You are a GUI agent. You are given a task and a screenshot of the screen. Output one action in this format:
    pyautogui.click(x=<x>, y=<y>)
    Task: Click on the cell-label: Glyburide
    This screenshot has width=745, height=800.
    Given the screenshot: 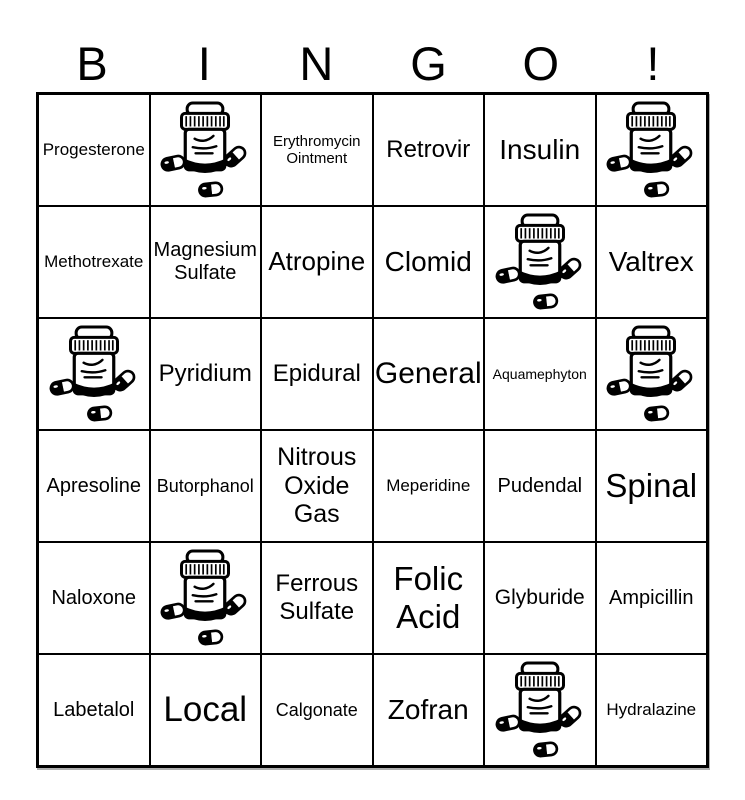 What is the action you would take?
    pyautogui.click(x=539, y=597)
    